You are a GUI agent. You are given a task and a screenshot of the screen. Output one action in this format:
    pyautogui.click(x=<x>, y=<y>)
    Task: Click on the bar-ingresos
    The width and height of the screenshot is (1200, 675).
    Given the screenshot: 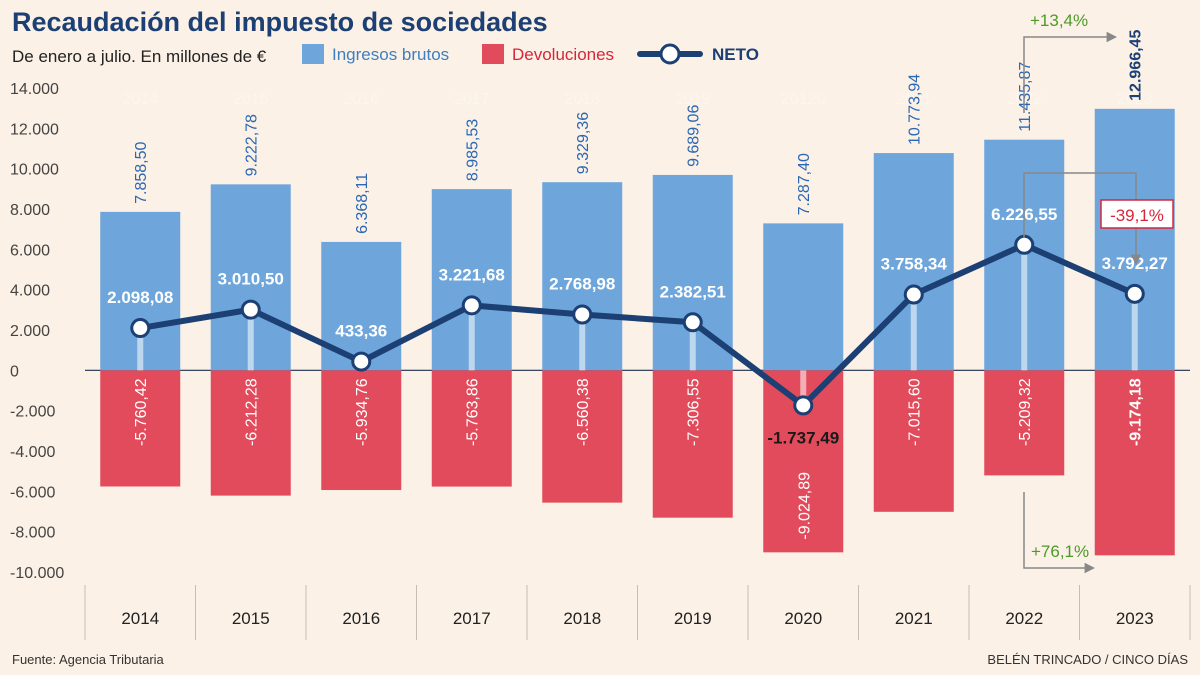 What is the action you would take?
    pyautogui.click(x=803, y=297)
    